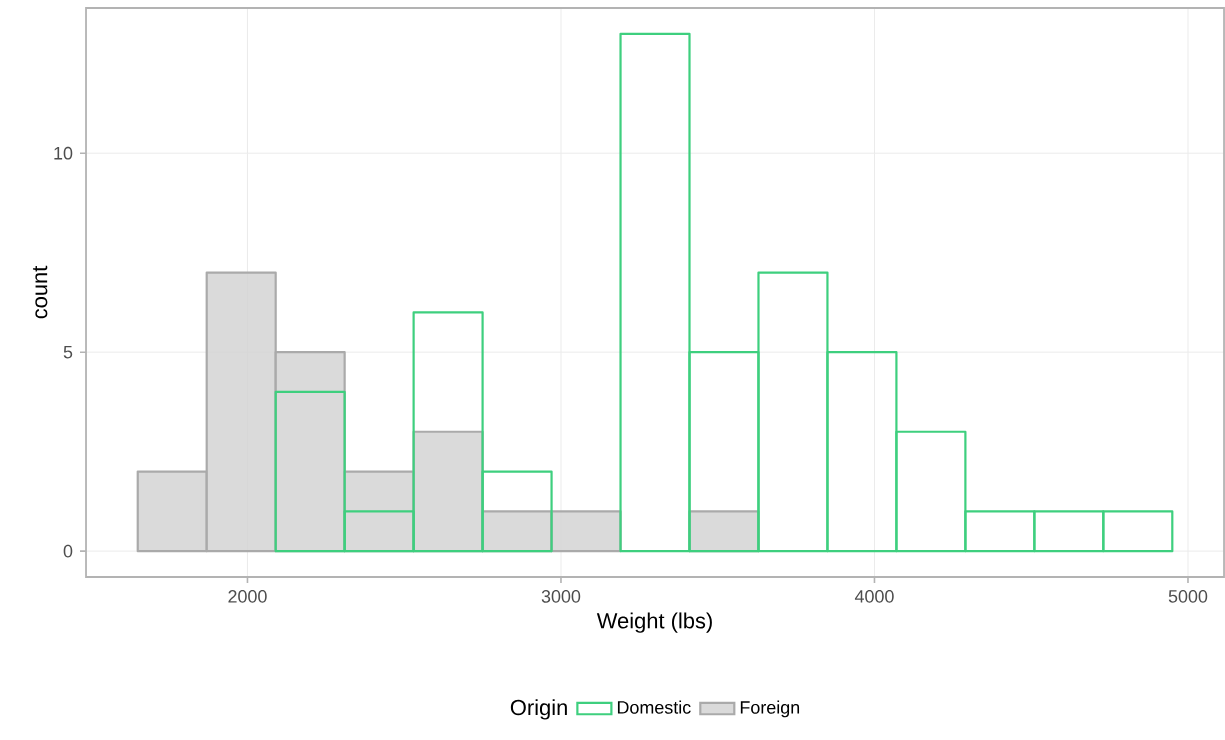 The width and height of the screenshot is (1225, 740). Describe the element at coordinates (1188, 596) in the screenshot. I see `x-tick-label: 5000` at that location.